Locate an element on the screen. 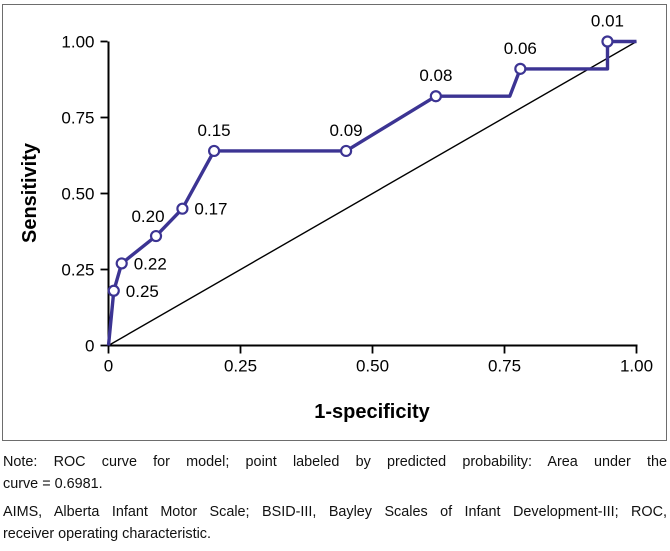 The width and height of the screenshot is (670, 551). note-line-2: curve = 0.6981. is located at coordinates (53, 484).